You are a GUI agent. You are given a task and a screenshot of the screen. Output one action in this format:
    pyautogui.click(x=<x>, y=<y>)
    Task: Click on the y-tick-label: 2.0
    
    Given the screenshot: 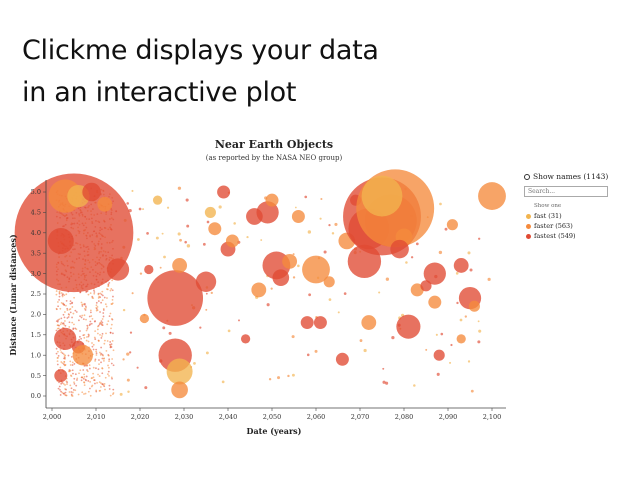 What is the action you would take?
    pyautogui.click(x=36, y=315)
    